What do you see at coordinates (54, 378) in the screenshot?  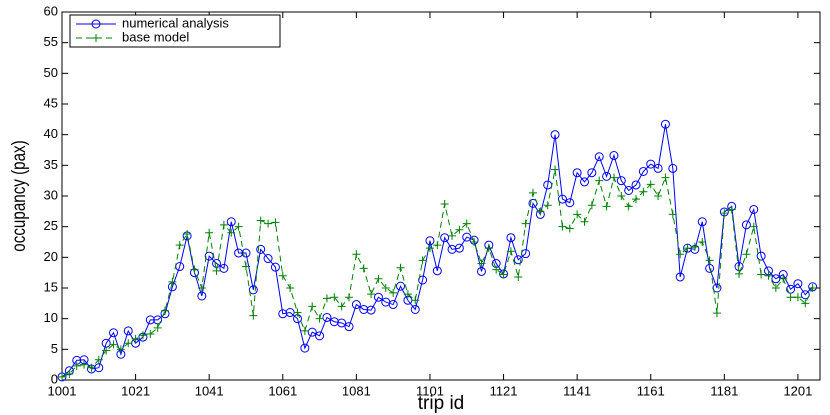 I see `y-tick-label: 0` at bounding box center [54, 378].